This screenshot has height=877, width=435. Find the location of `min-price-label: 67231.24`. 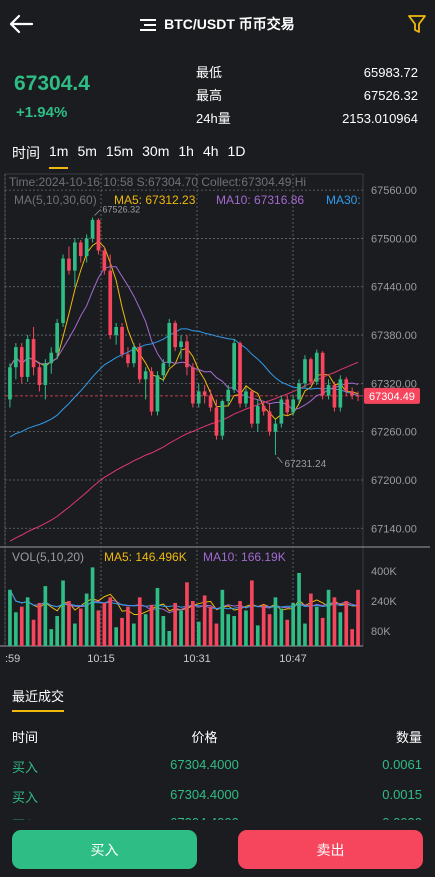

min-price-label: 67231.24 is located at coordinates (305, 464).